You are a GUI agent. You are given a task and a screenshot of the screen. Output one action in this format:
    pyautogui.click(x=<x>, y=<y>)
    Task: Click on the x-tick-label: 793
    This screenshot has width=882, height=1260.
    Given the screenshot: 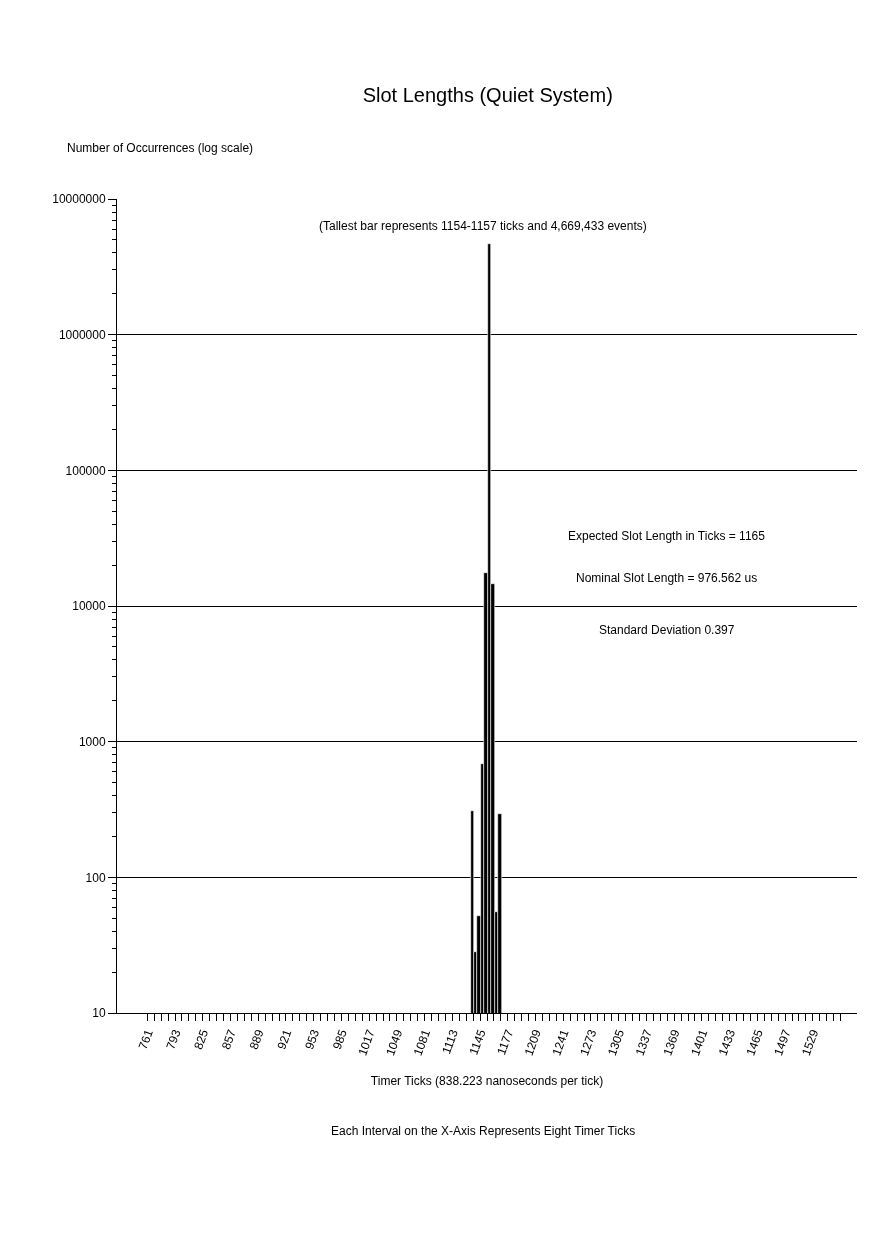 What is the action you would take?
    pyautogui.click(x=173, y=1039)
    